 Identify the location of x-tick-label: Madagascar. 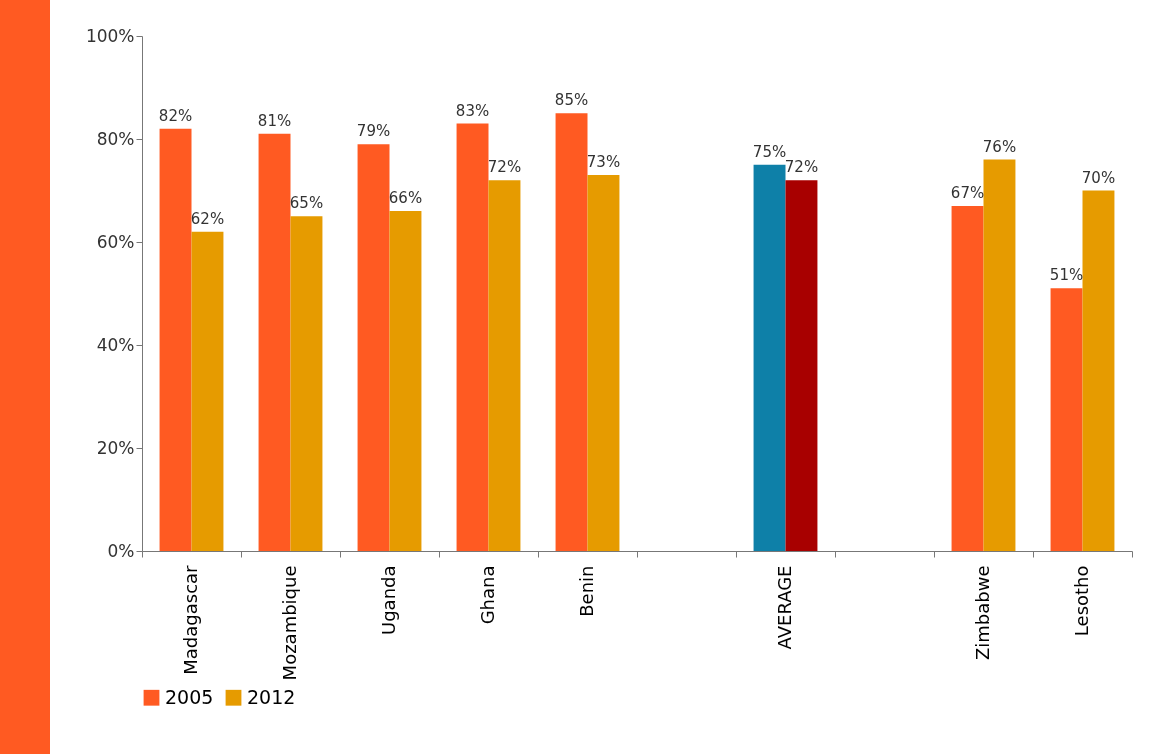
(190, 619).